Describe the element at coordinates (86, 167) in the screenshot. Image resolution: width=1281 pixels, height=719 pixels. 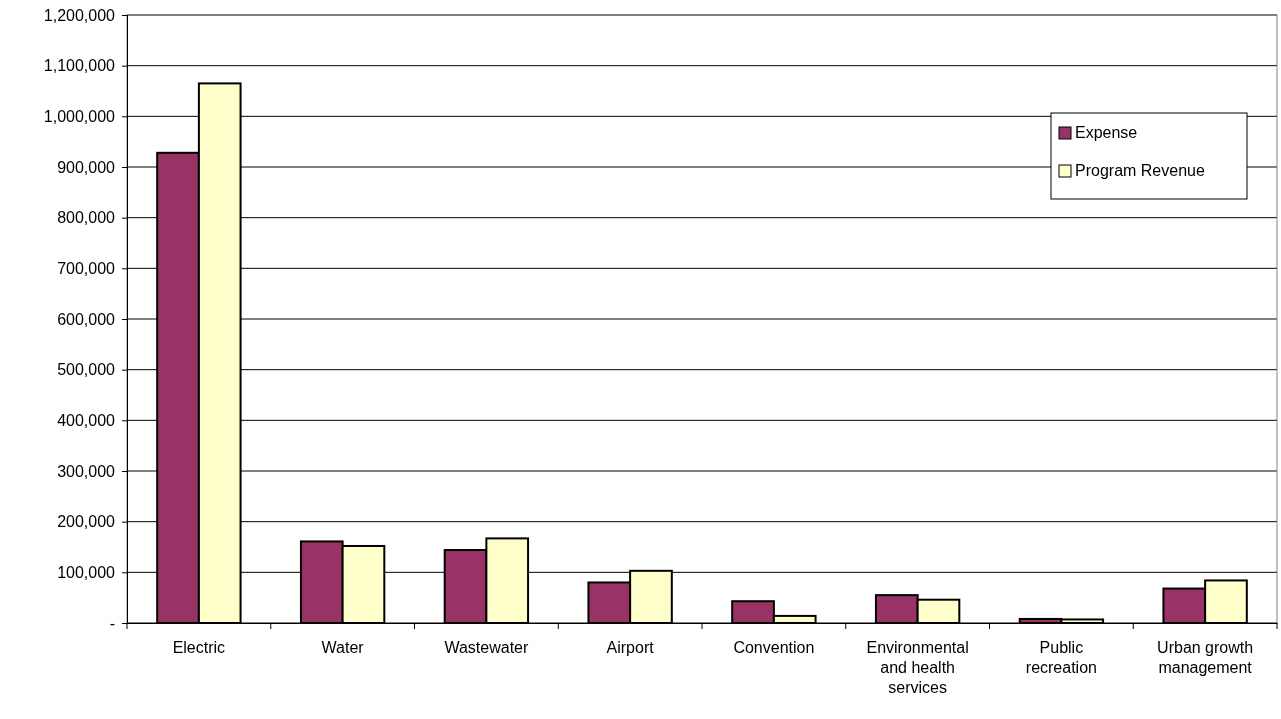
I see `y-tick-label: 900,000` at that location.